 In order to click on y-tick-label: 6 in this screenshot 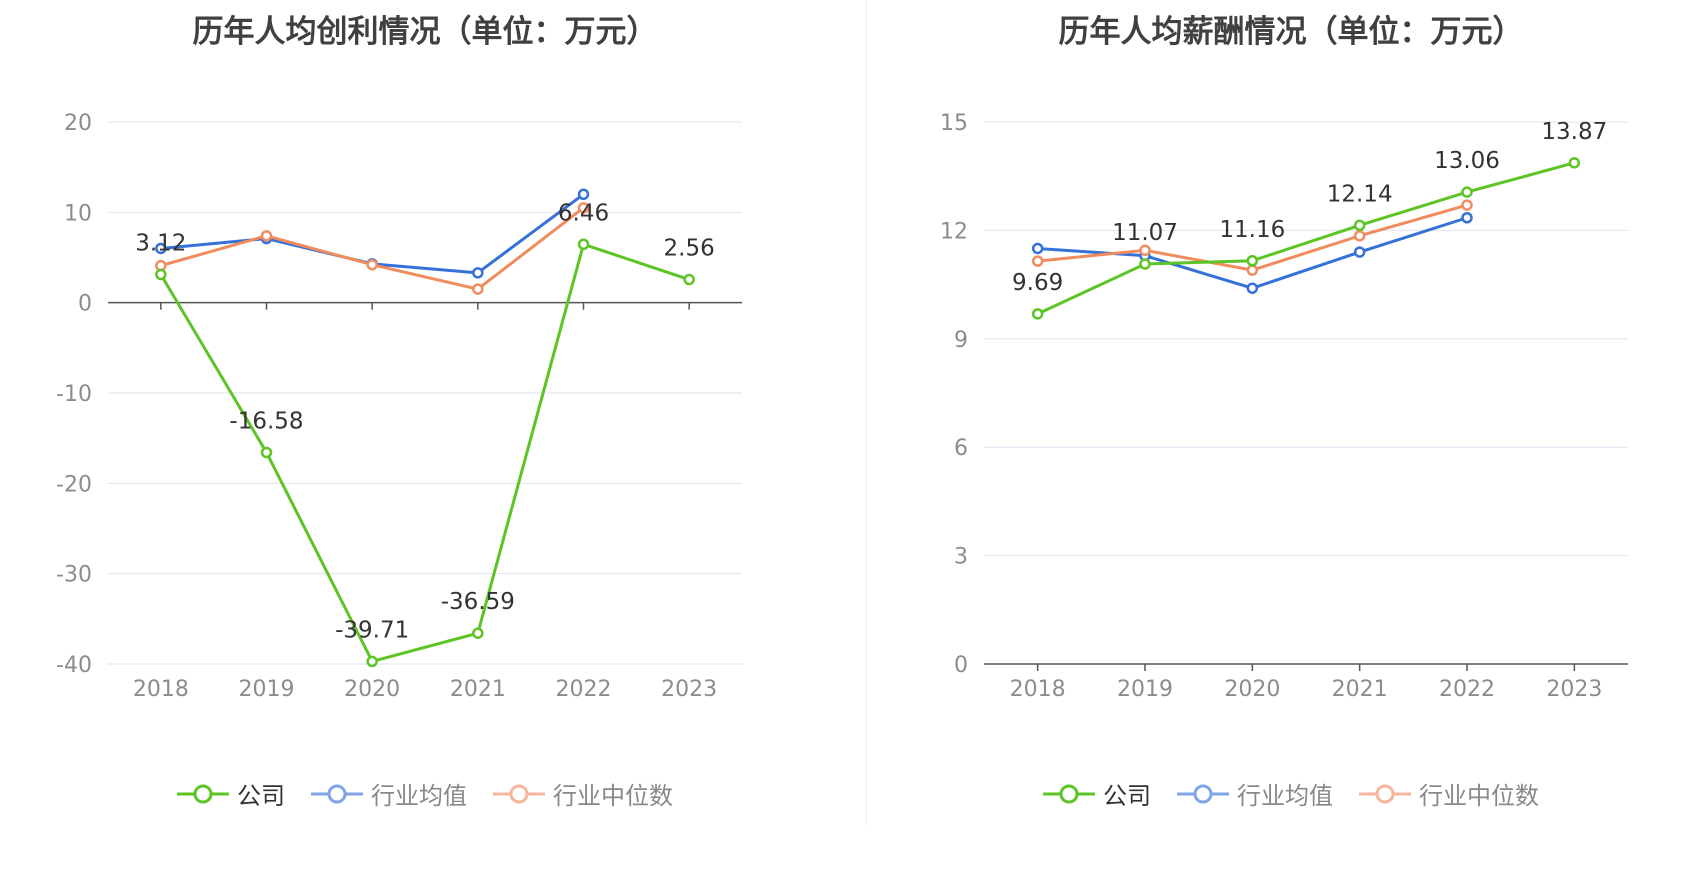, I will do `click(961, 448)`.